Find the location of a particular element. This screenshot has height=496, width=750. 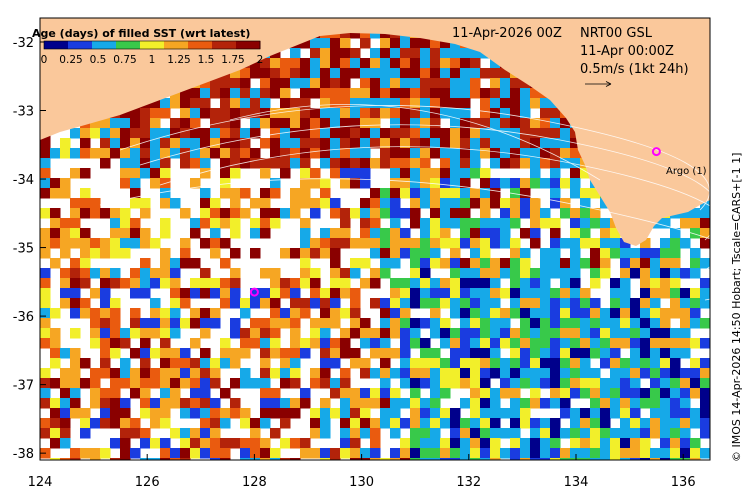

colorbar-tick-label: 0.75 is located at coordinates (124, 60).